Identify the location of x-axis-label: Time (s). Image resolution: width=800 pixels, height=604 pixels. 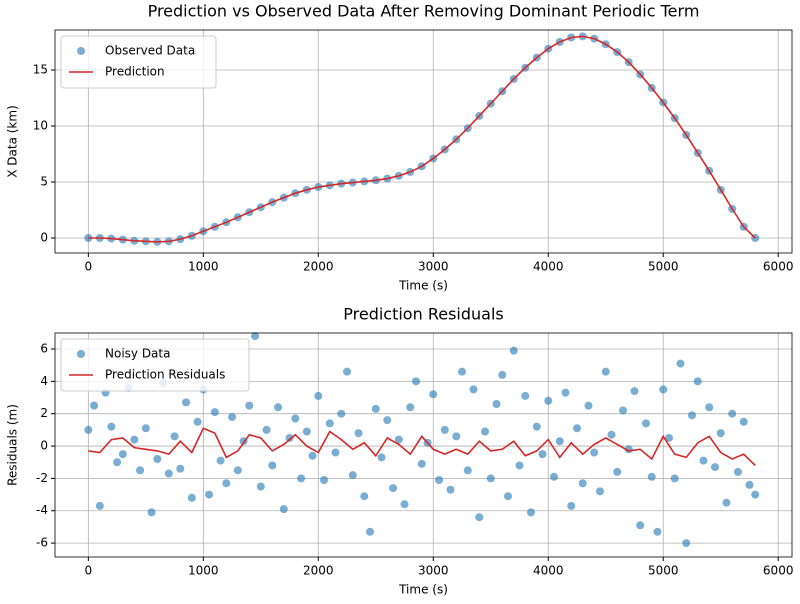
(423, 590).